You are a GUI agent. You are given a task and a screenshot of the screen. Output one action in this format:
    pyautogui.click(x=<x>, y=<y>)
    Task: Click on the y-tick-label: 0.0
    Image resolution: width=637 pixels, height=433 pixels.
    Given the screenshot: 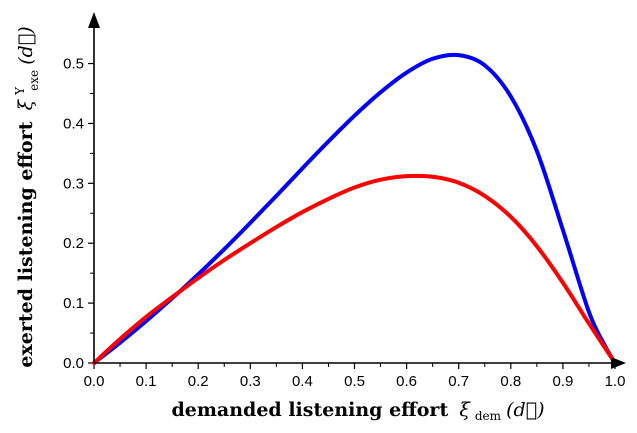 What is the action you would take?
    pyautogui.click(x=73, y=363)
    